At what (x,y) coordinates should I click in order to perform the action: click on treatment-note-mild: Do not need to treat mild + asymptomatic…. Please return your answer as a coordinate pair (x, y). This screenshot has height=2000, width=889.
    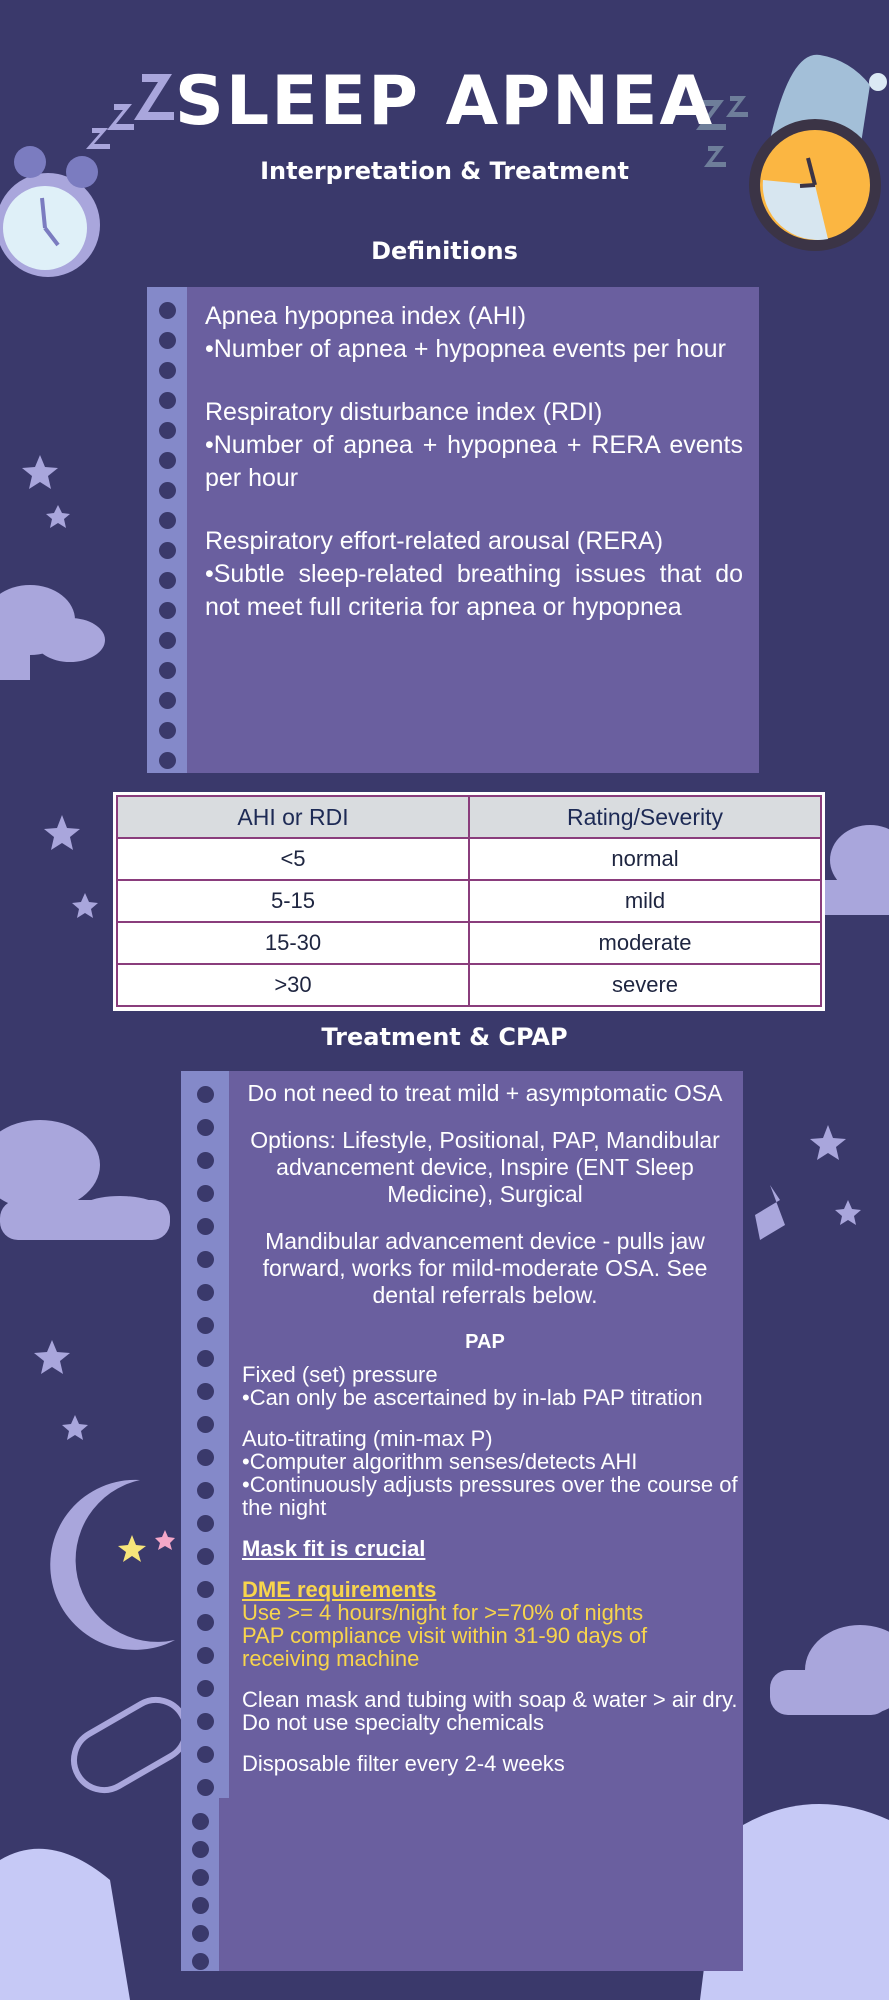
    Looking at the image, I should click on (485, 1093).